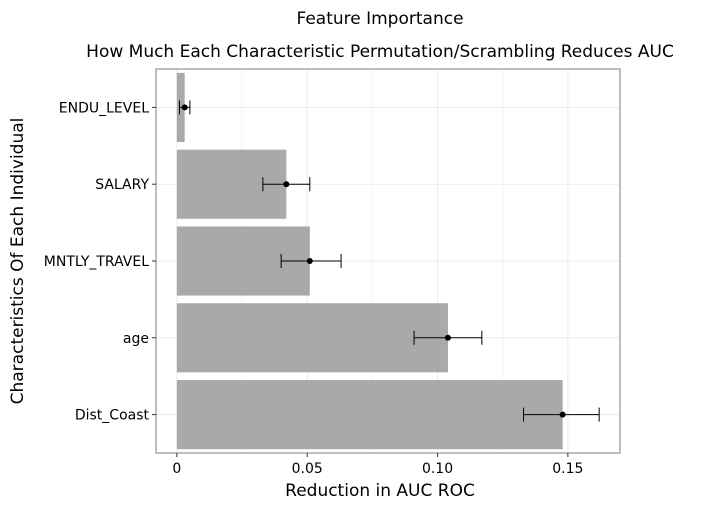  Describe the element at coordinates (369, 415) in the screenshot. I see `bar-dist-coast` at that location.